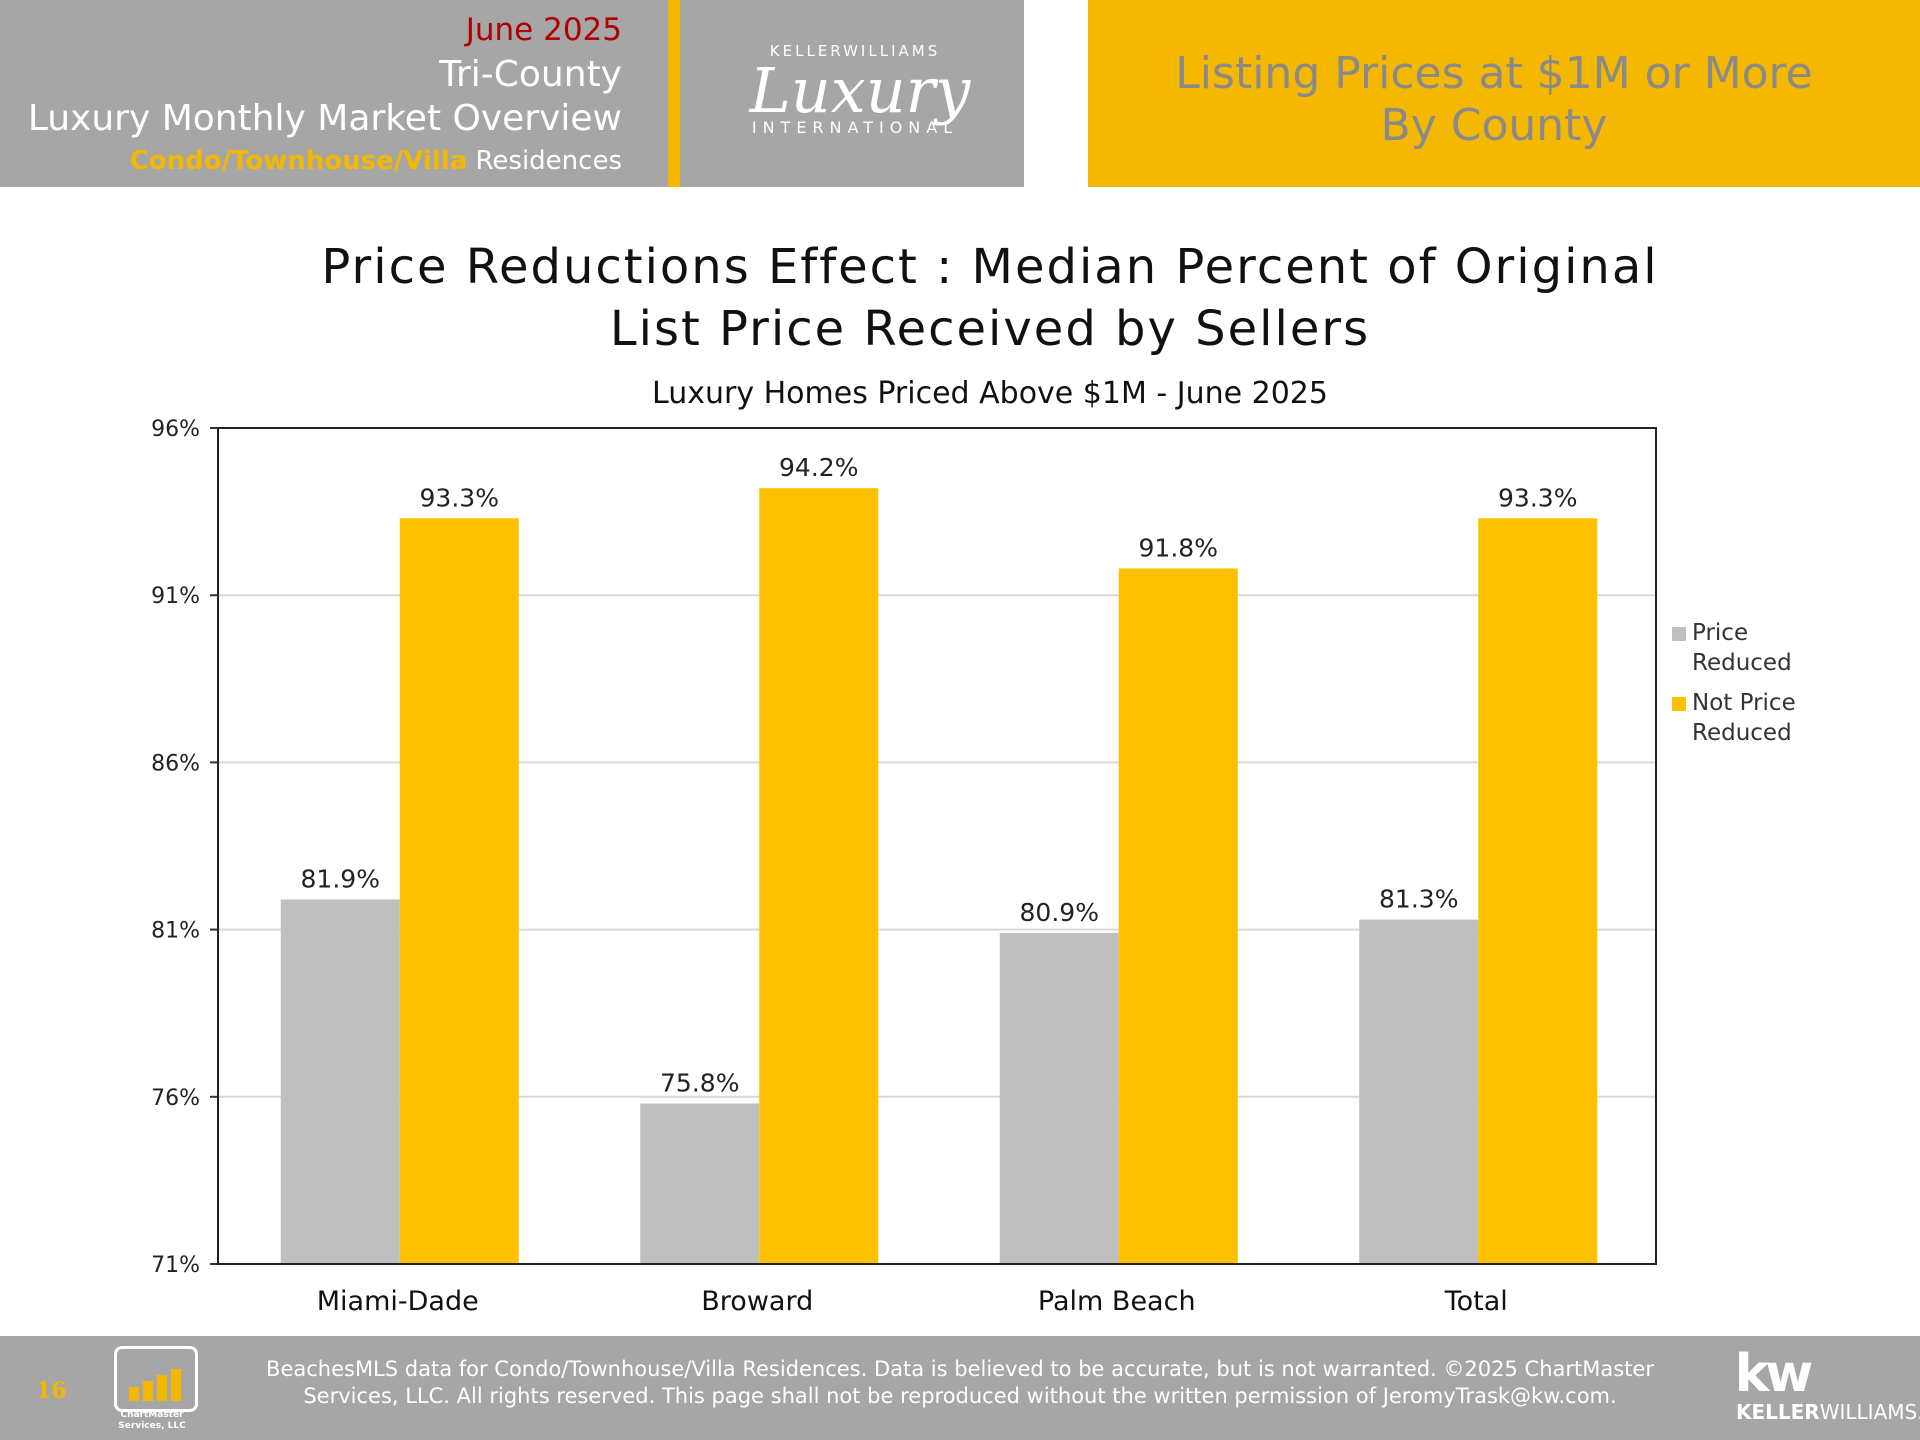 This screenshot has width=1920, height=1440. What do you see at coordinates (340, 1081) in the screenshot?
I see `bar-price-reduced-miami-dade` at bounding box center [340, 1081].